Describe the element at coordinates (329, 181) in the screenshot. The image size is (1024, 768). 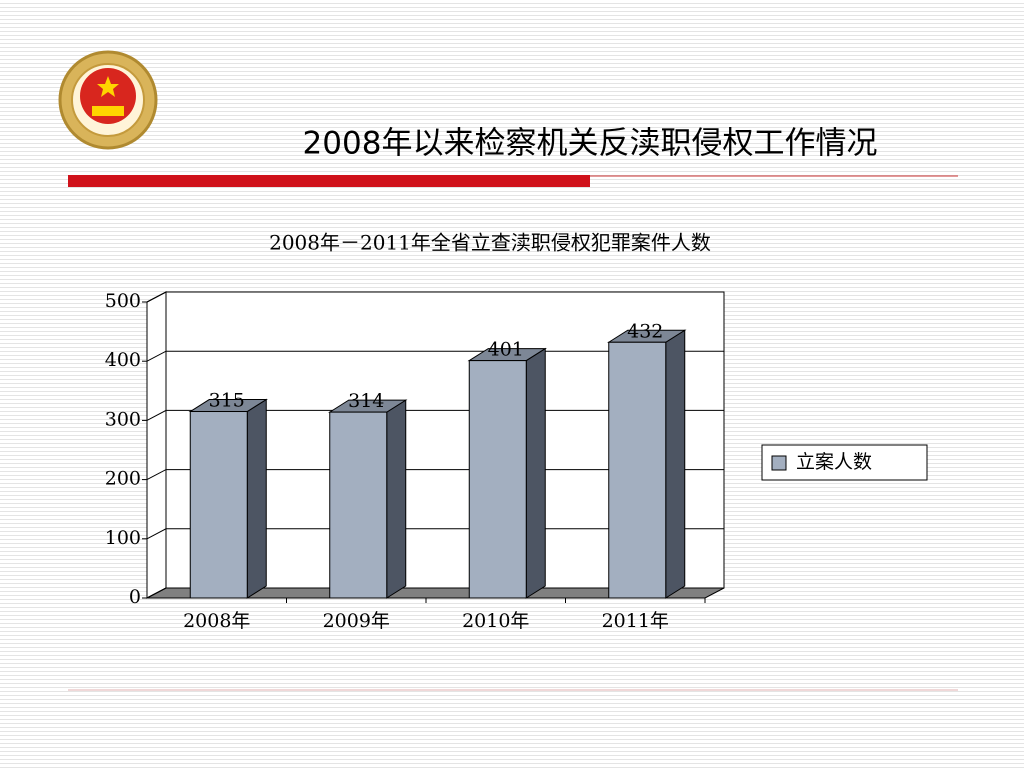
I see `title-bar` at that location.